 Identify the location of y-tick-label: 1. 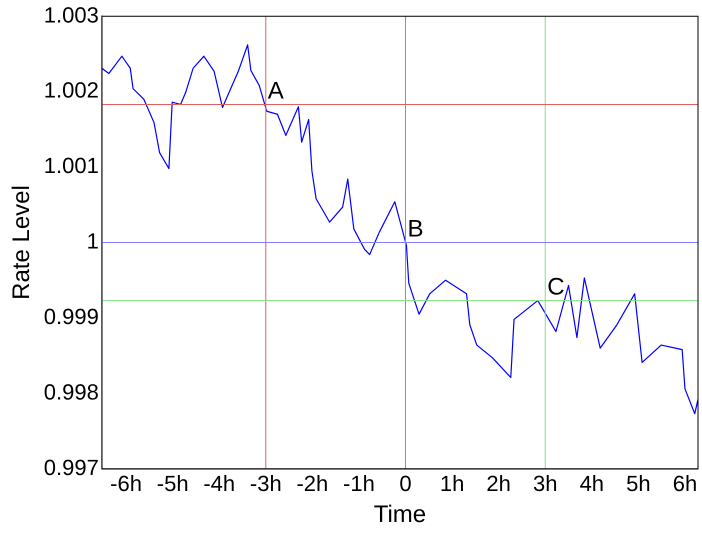
(92, 241).